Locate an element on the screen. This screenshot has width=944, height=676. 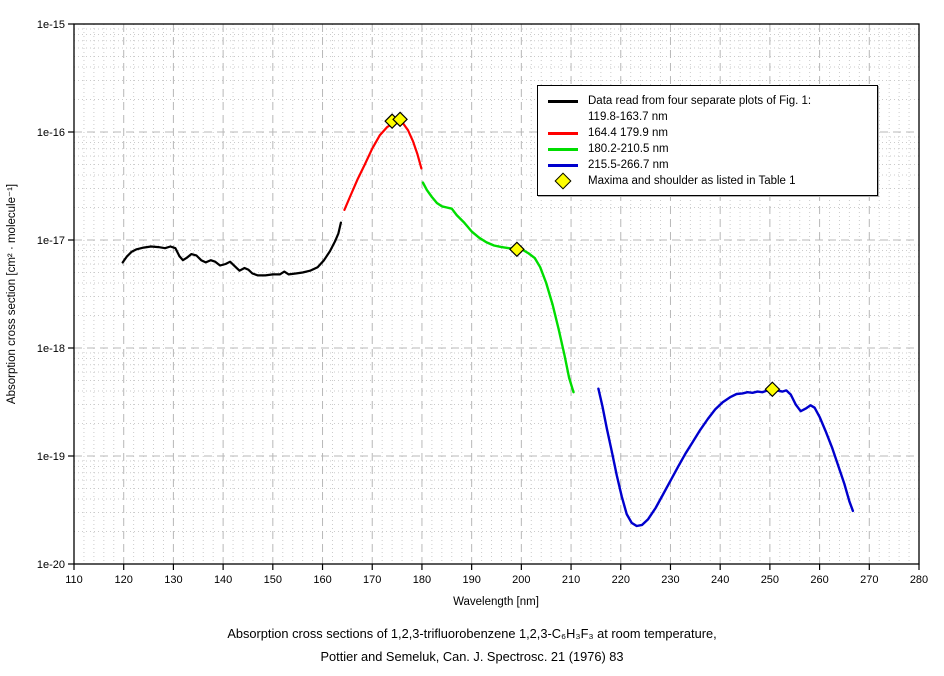
x-tick-label: 230 is located at coordinates (670, 580).